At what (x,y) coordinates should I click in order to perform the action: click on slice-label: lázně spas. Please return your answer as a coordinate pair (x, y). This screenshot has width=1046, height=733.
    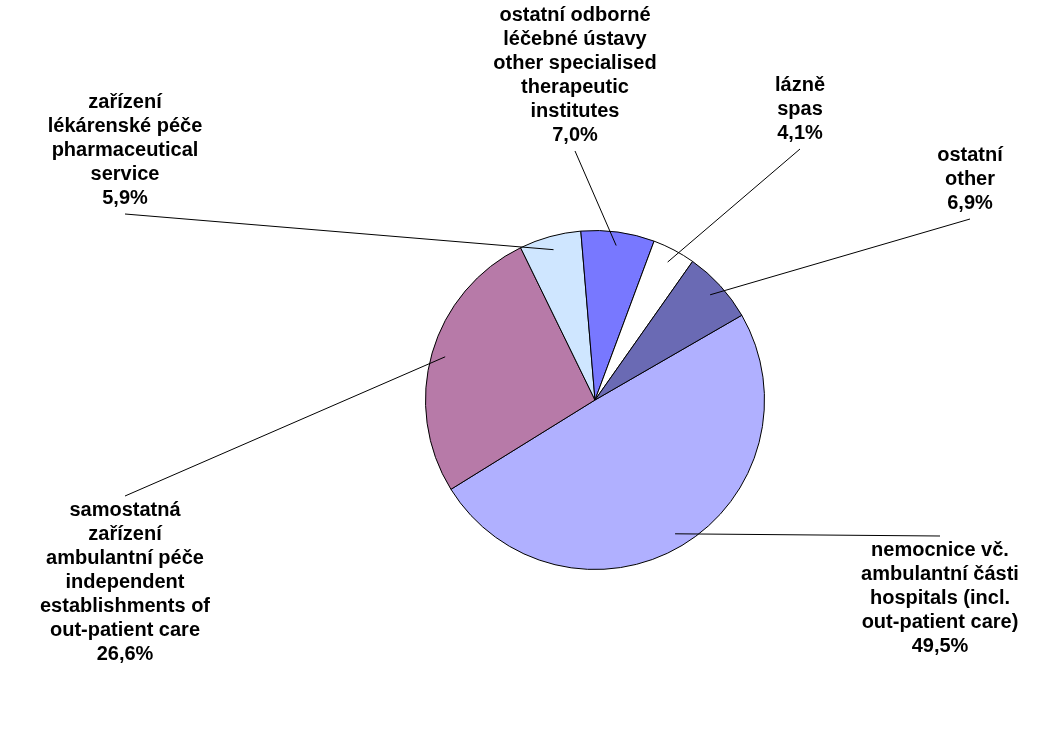
    Looking at the image, I should click on (800, 95).